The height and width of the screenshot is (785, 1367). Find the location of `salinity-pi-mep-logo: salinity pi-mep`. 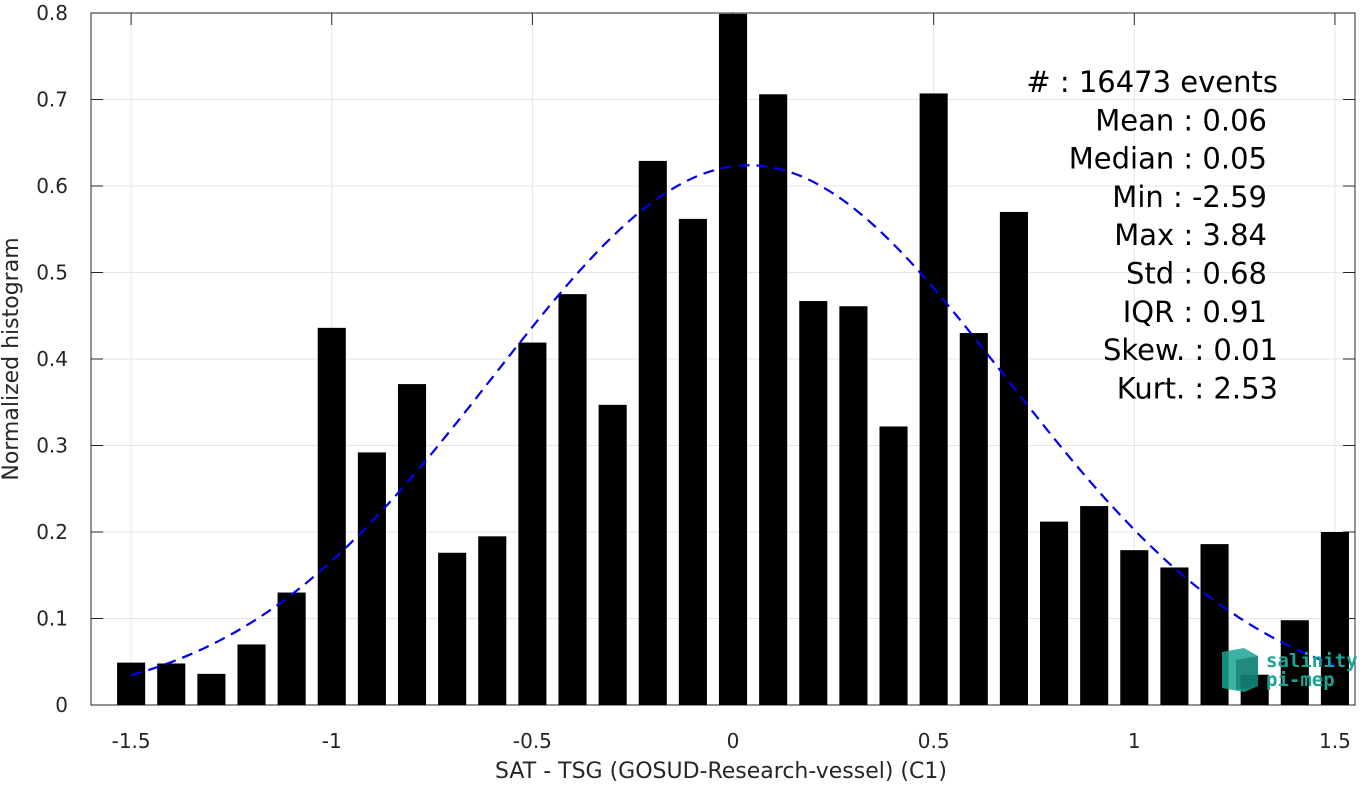

salinity-pi-mep-logo: salinity pi-mep is located at coordinates (1290, 670).